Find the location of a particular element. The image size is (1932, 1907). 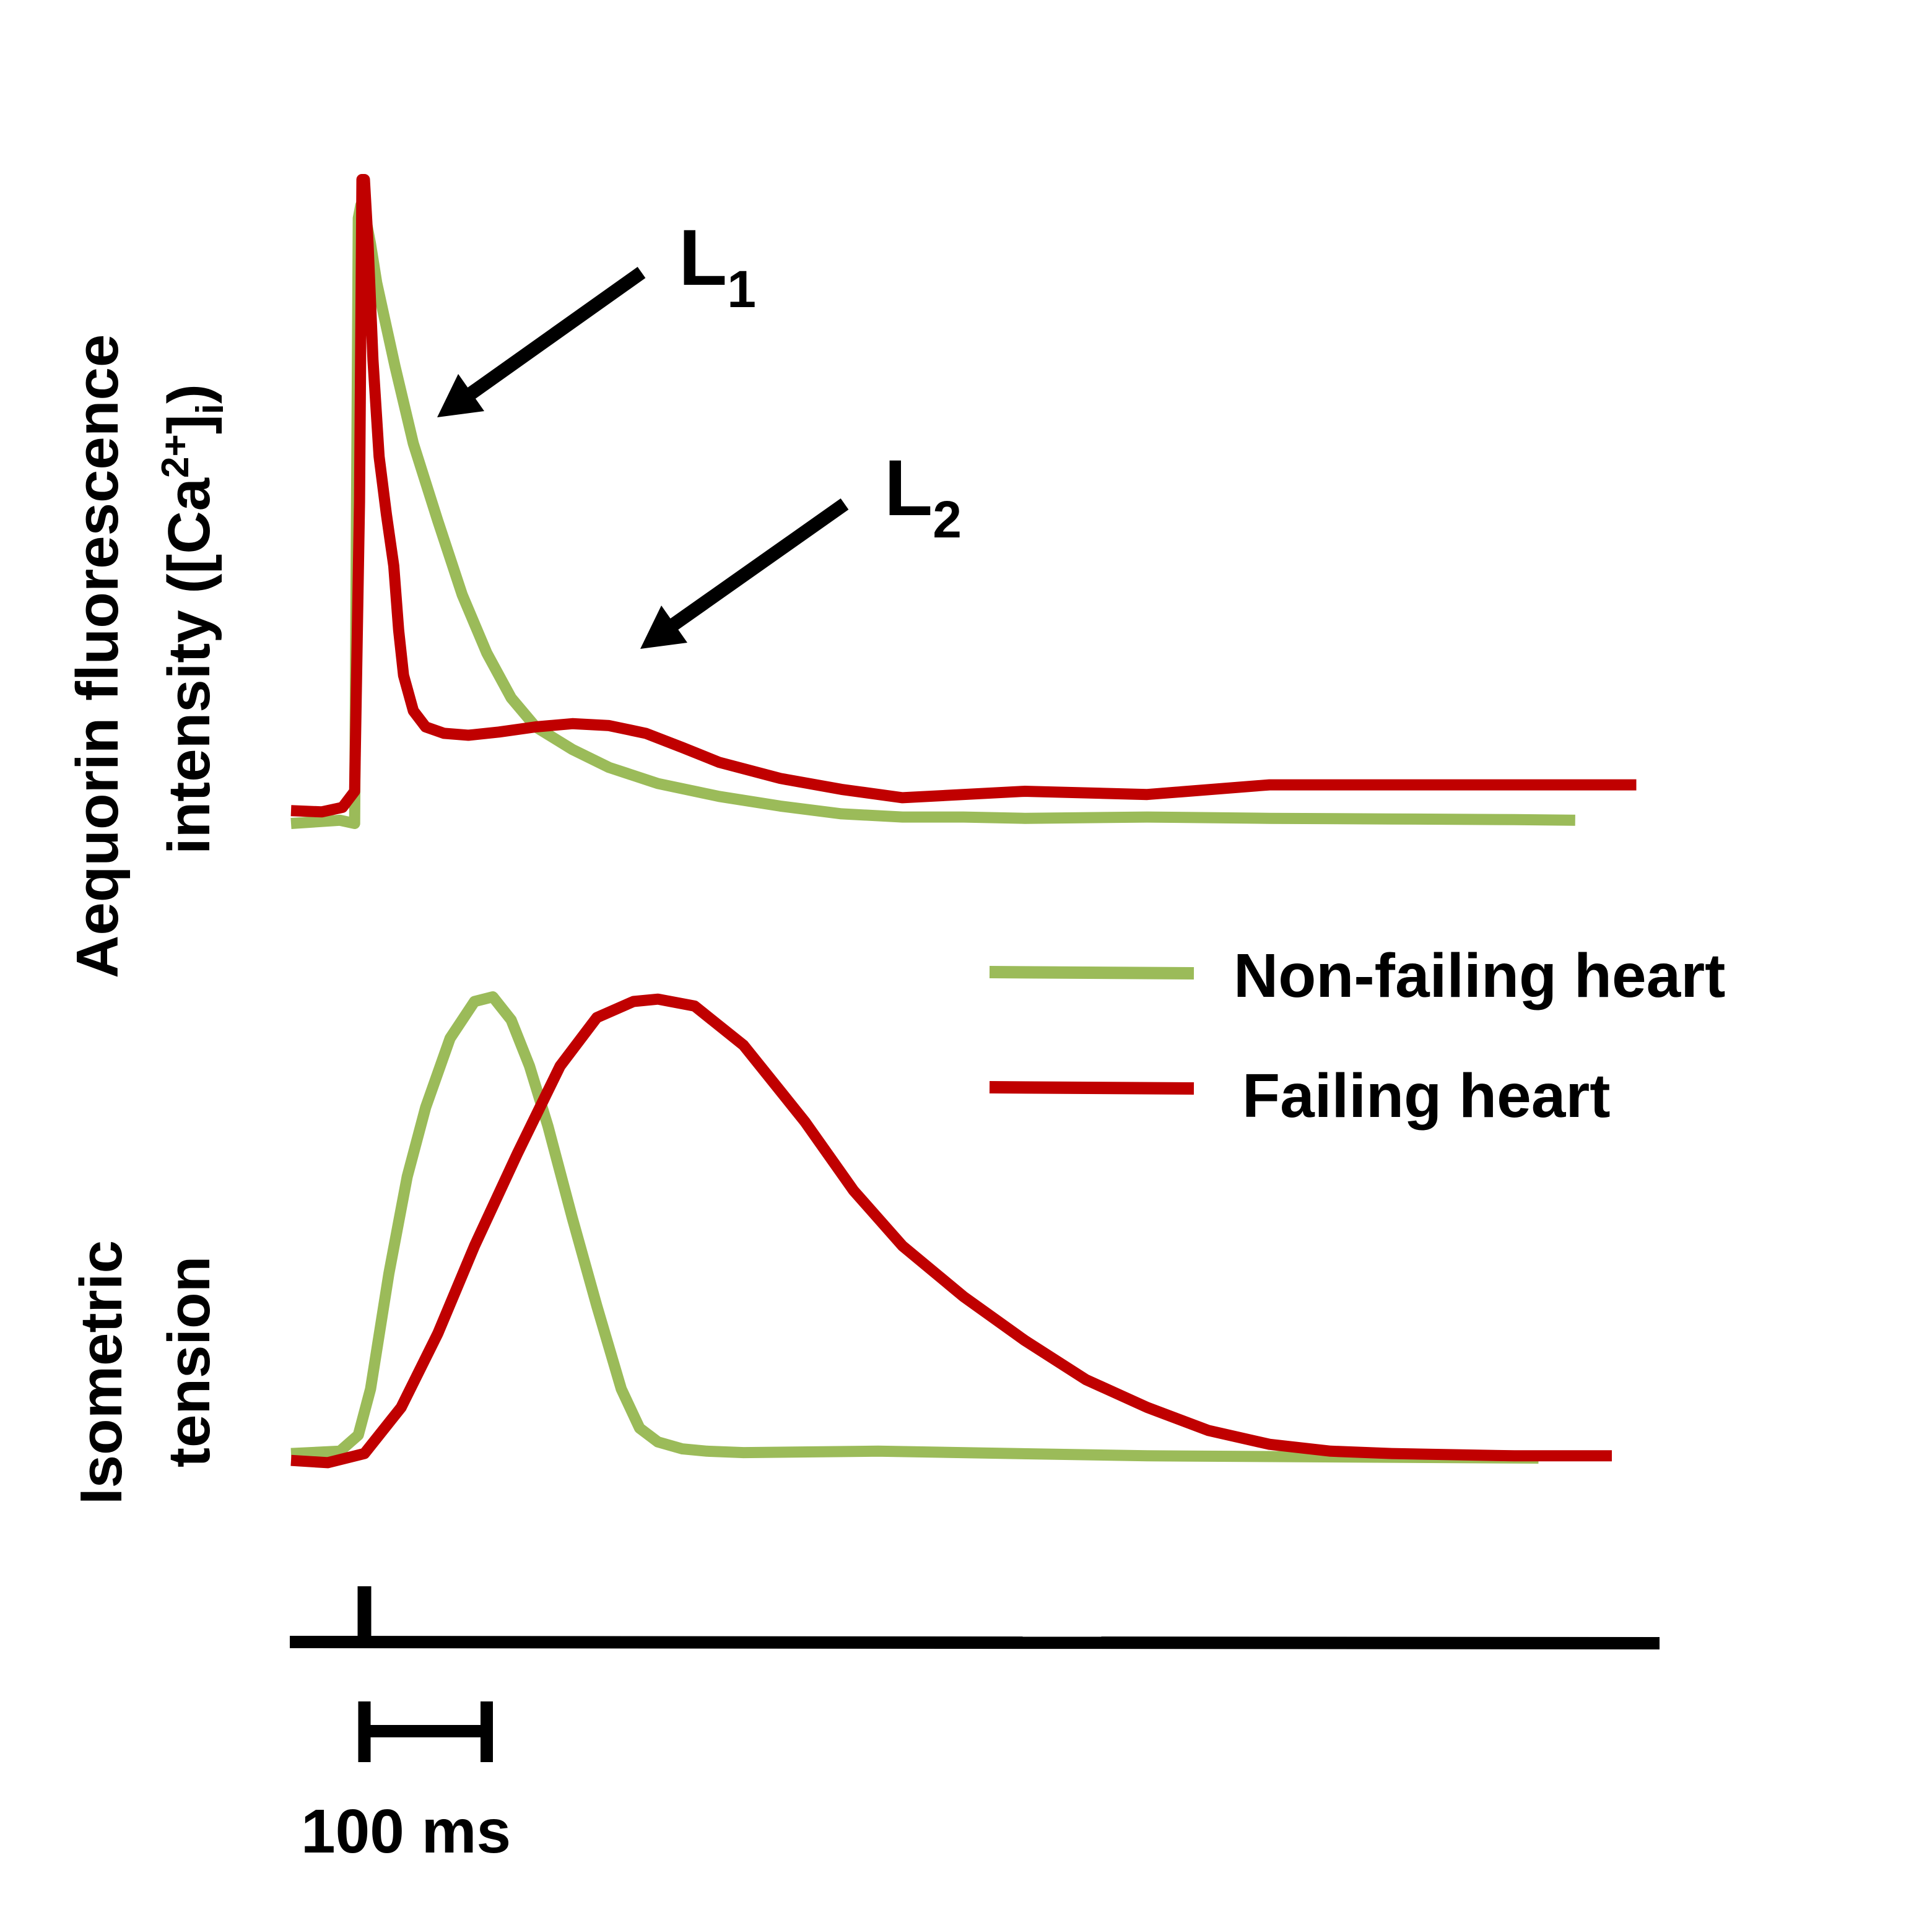

annotation-l2: L2 is located at coordinates (801, 546).